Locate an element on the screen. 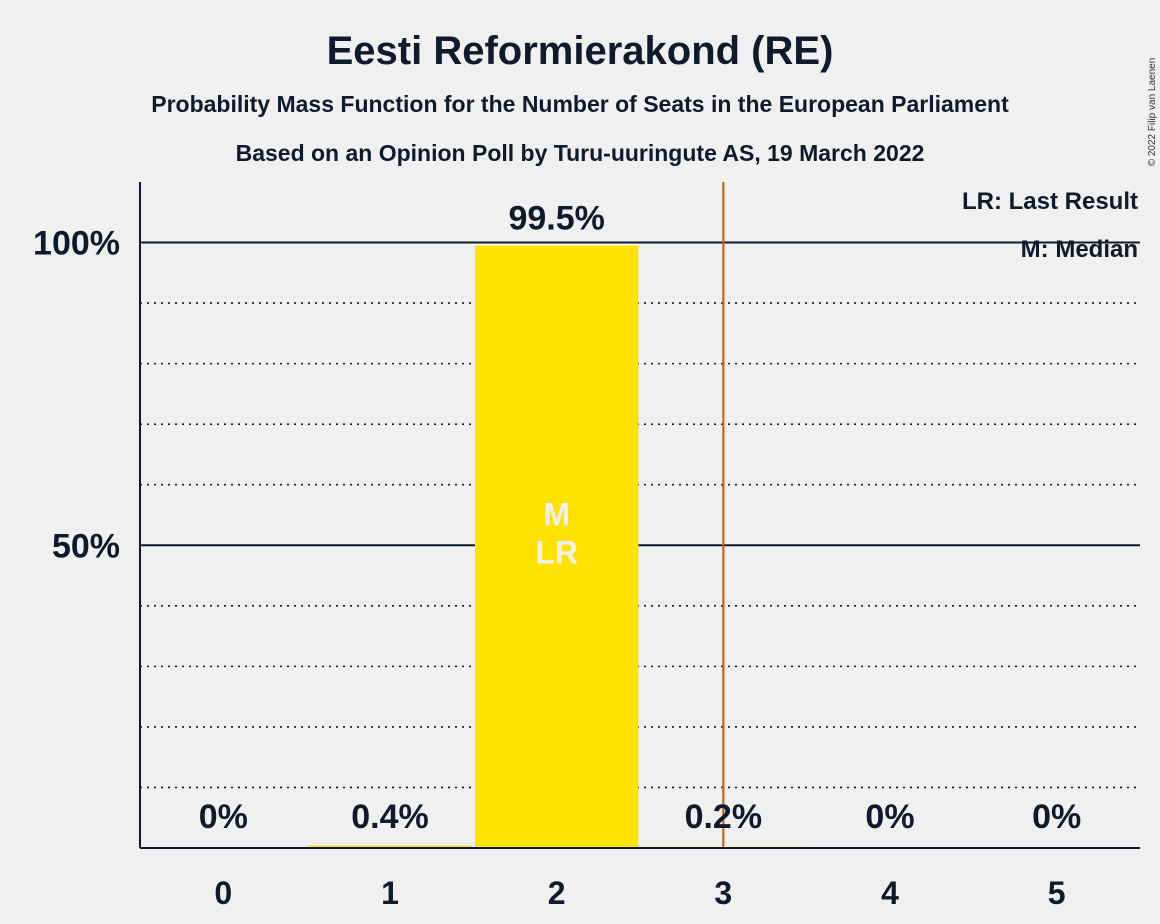 The height and width of the screenshot is (924, 1160). median-lr-markers: MLR is located at coordinates (630, 515).